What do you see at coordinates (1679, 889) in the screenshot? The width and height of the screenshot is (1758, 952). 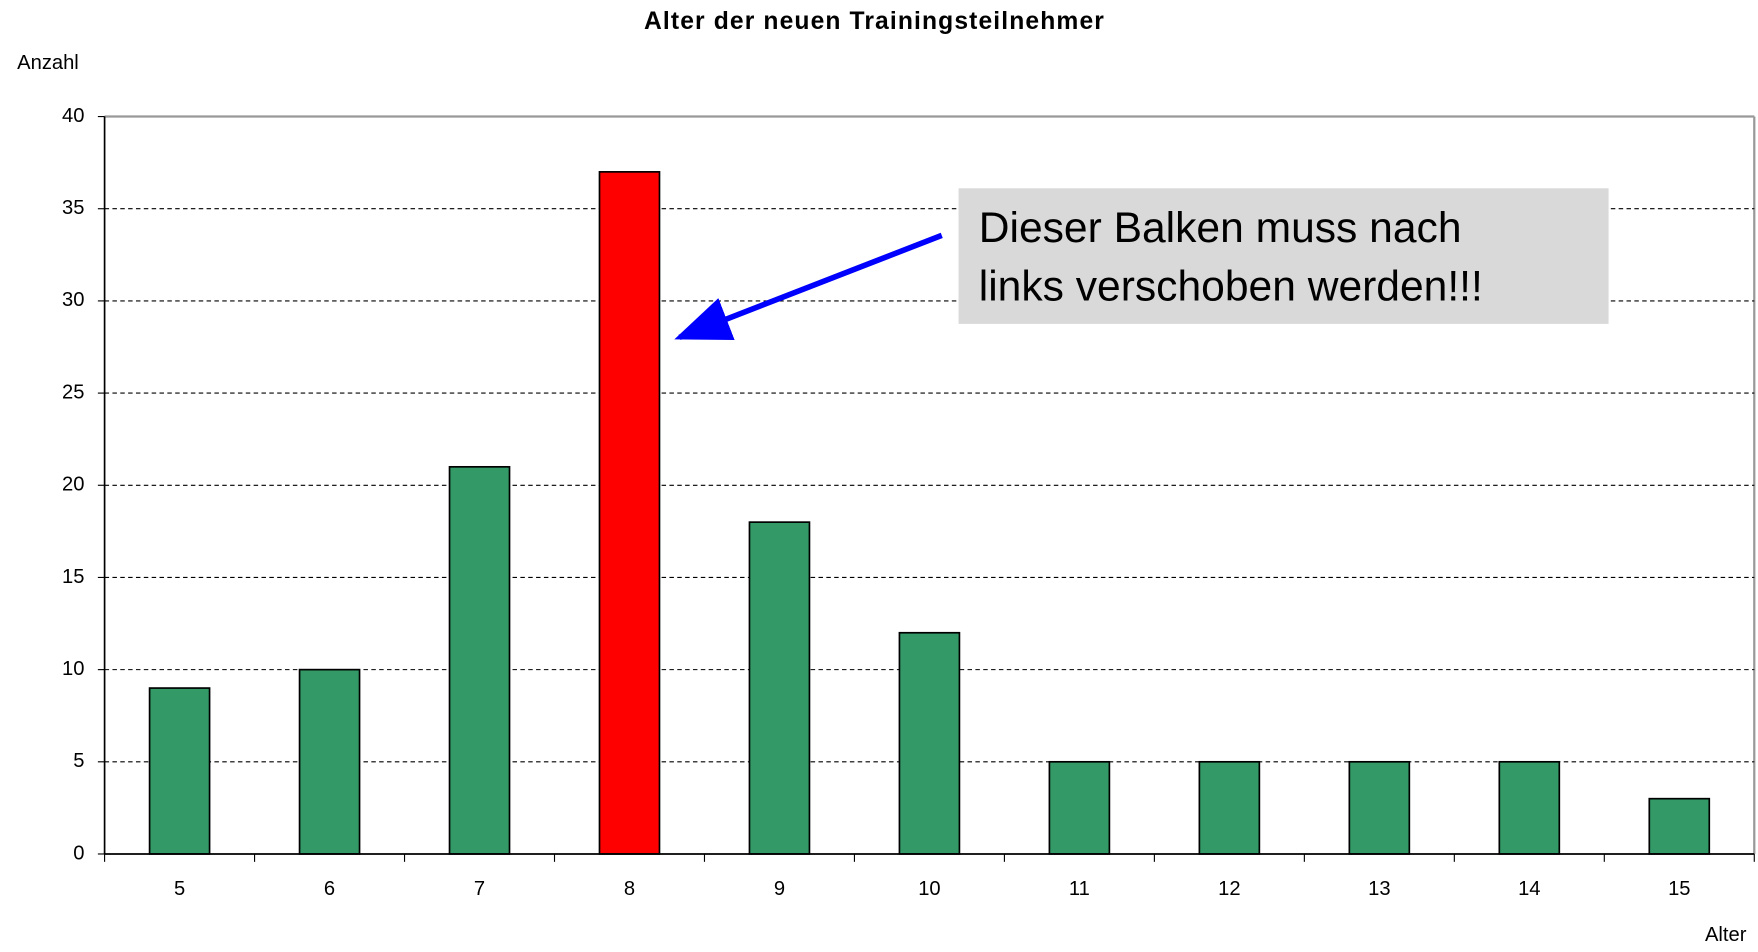 I see `x-tick-label: 15` at bounding box center [1679, 889].